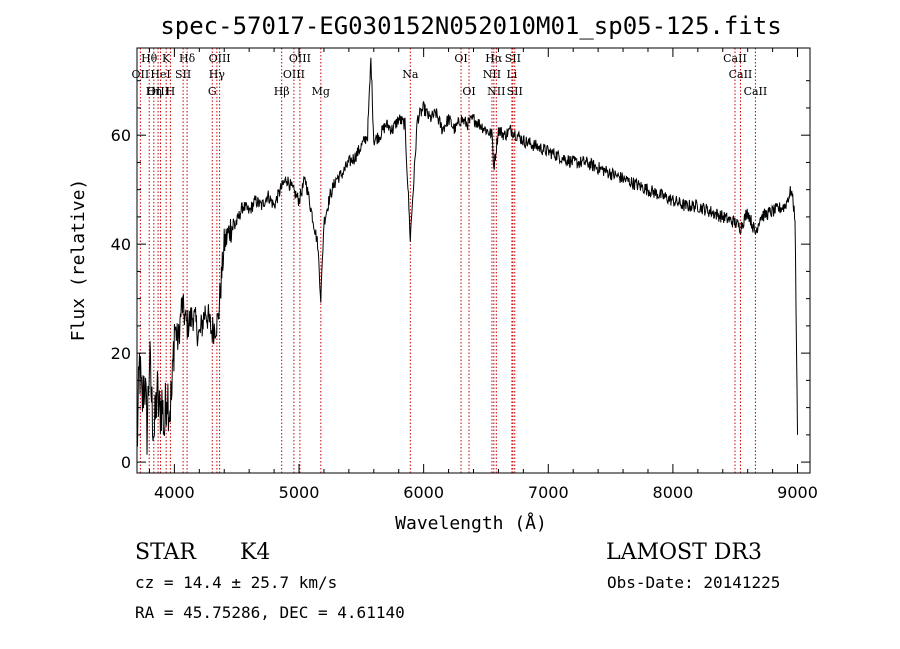 The width and height of the screenshot is (900, 649). Describe the element at coordinates (154, 91) in the screenshot. I see `line-marker-label: Hη` at that location.